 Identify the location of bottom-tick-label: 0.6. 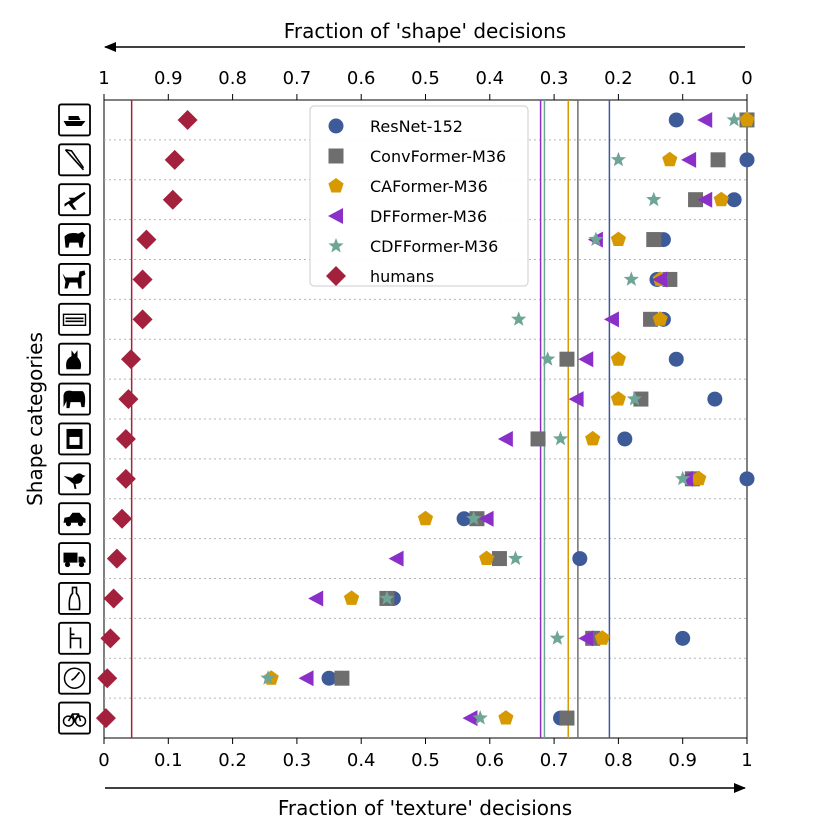
(489, 760).